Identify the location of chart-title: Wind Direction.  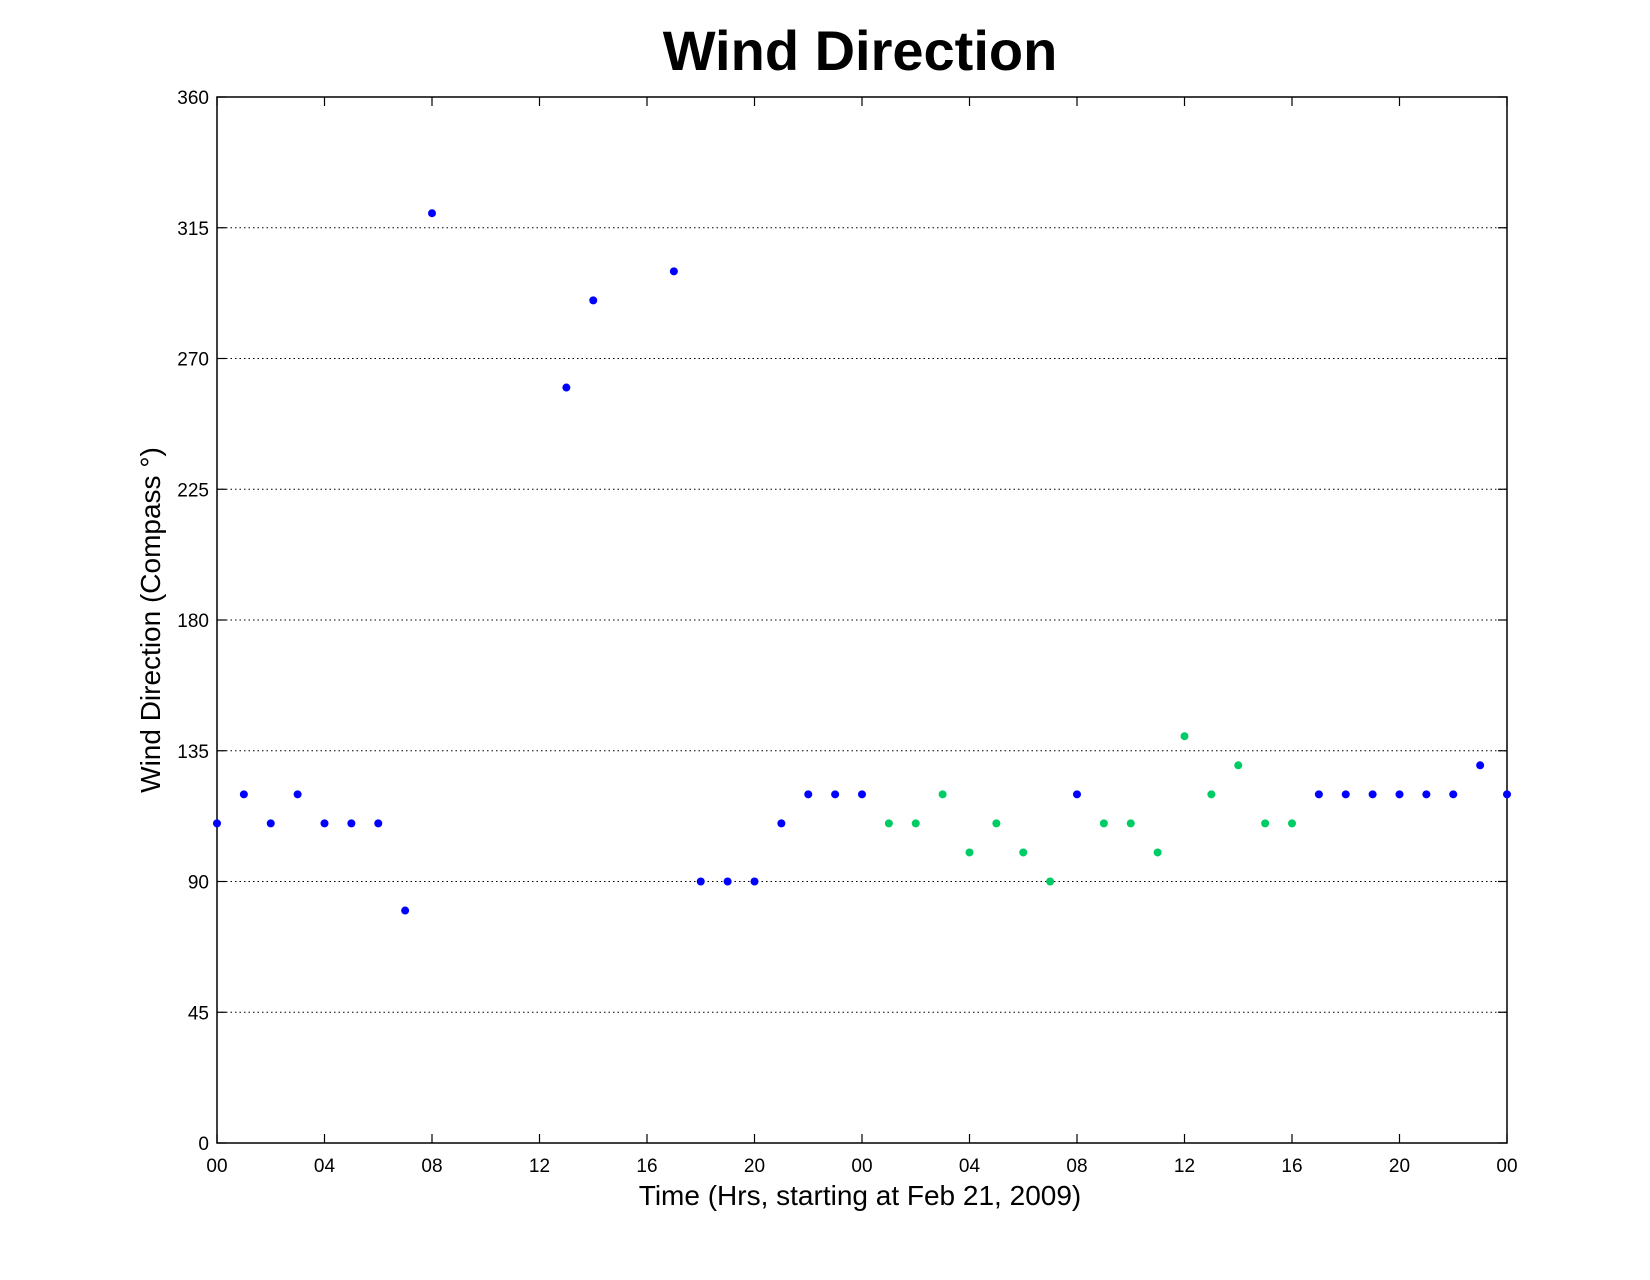
(860, 50).